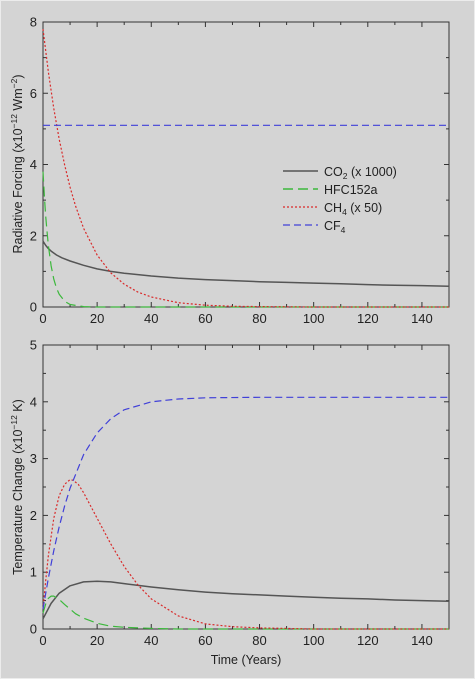 The image size is (475, 679). I want to click on legend-label-ch4: CH4 (x 50), so click(353, 209).